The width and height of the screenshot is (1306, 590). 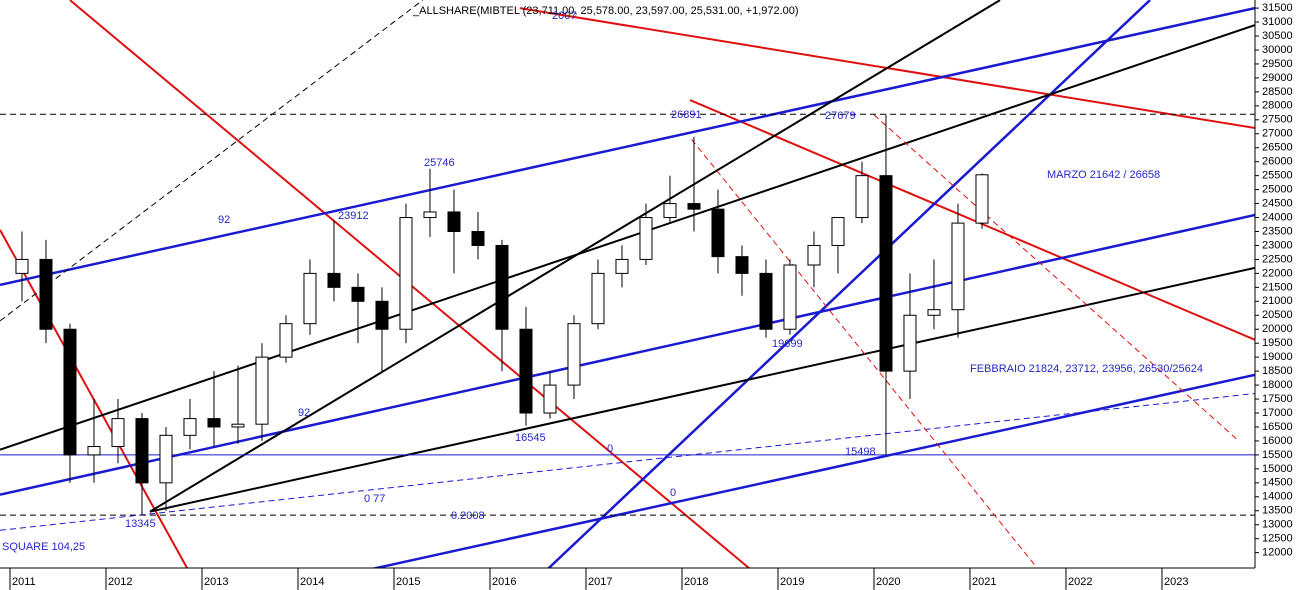 I want to click on x-tick-label: 2021, so click(x=984, y=582).